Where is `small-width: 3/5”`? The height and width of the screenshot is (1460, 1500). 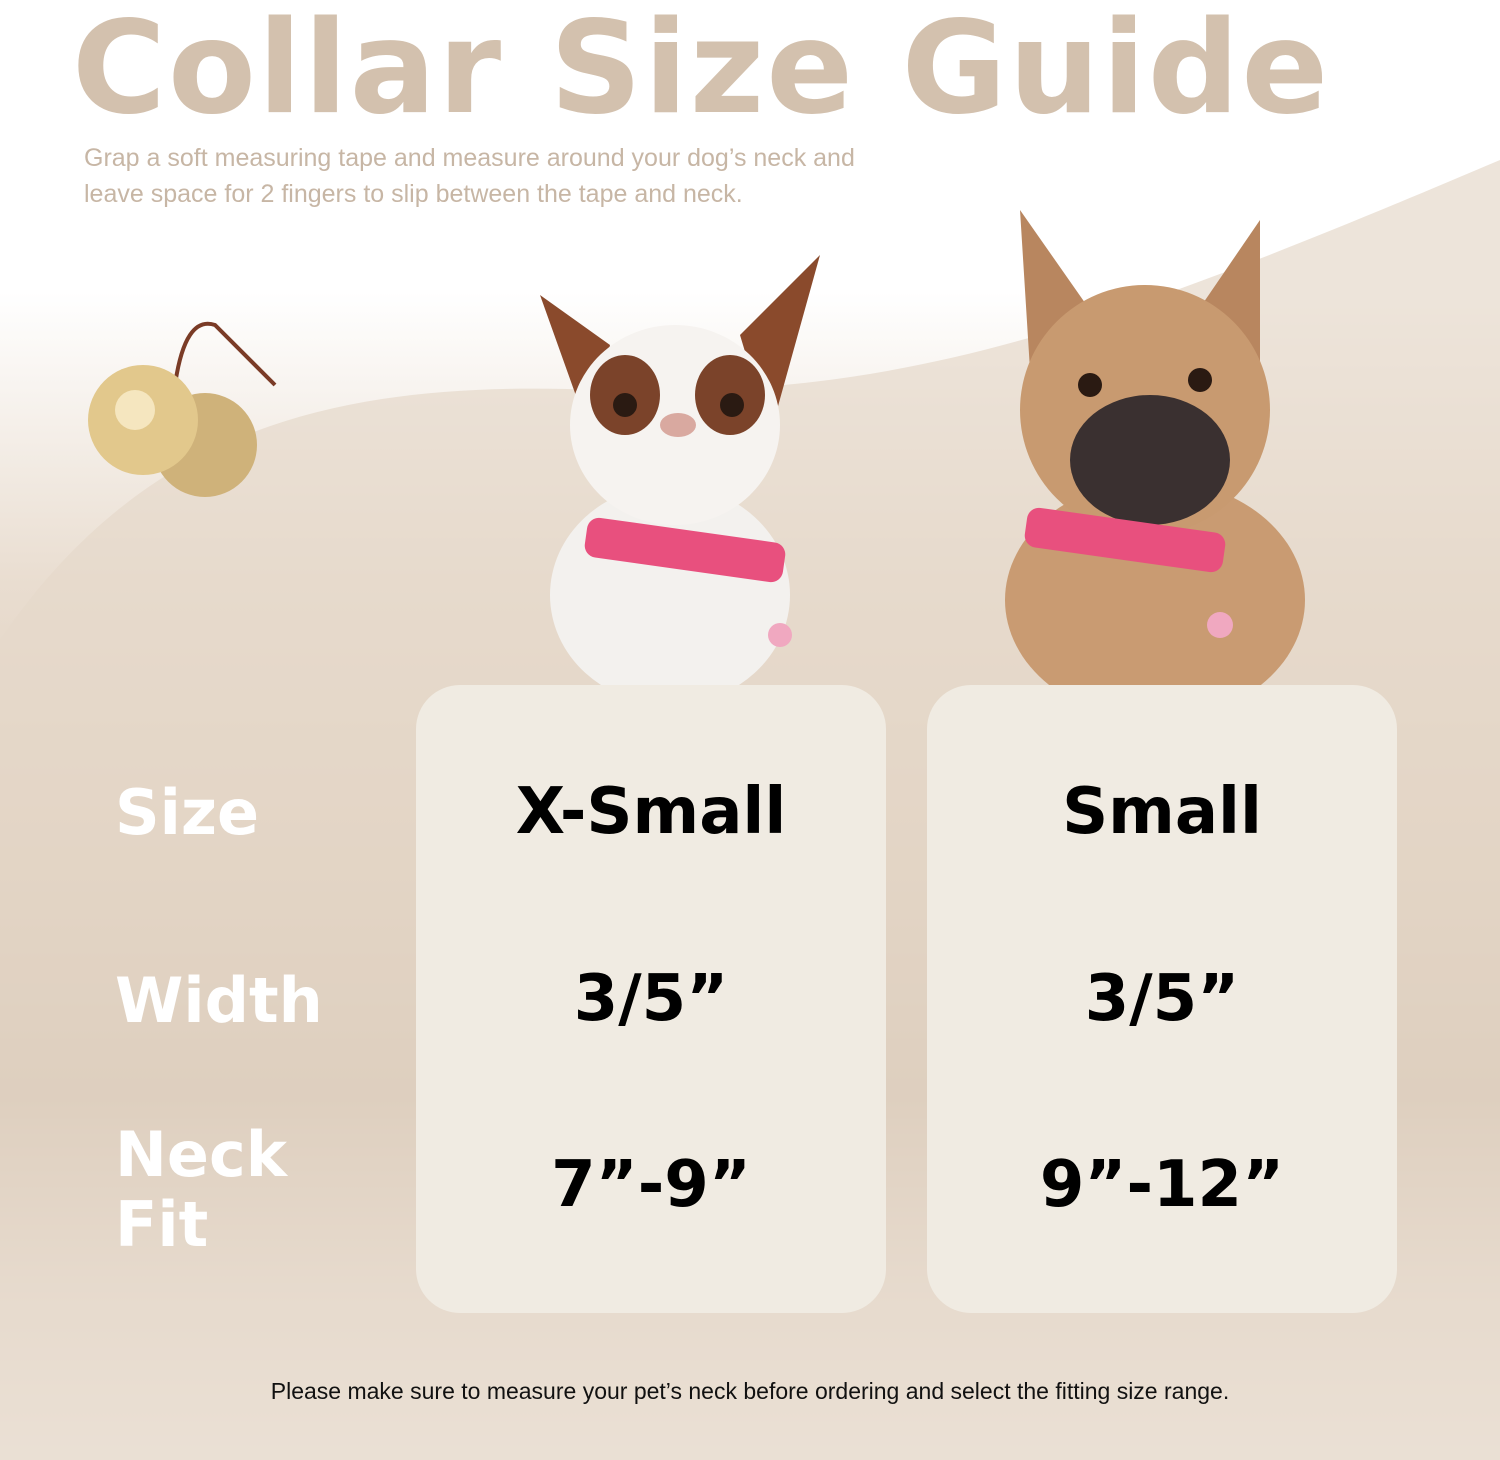 small-width: 3/5” is located at coordinates (1162, 999).